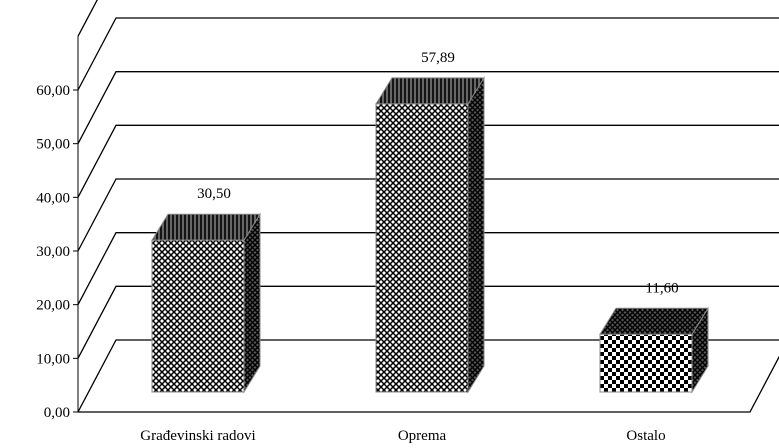 The image size is (779, 448). I want to click on data-label: 57,89, so click(438, 58).